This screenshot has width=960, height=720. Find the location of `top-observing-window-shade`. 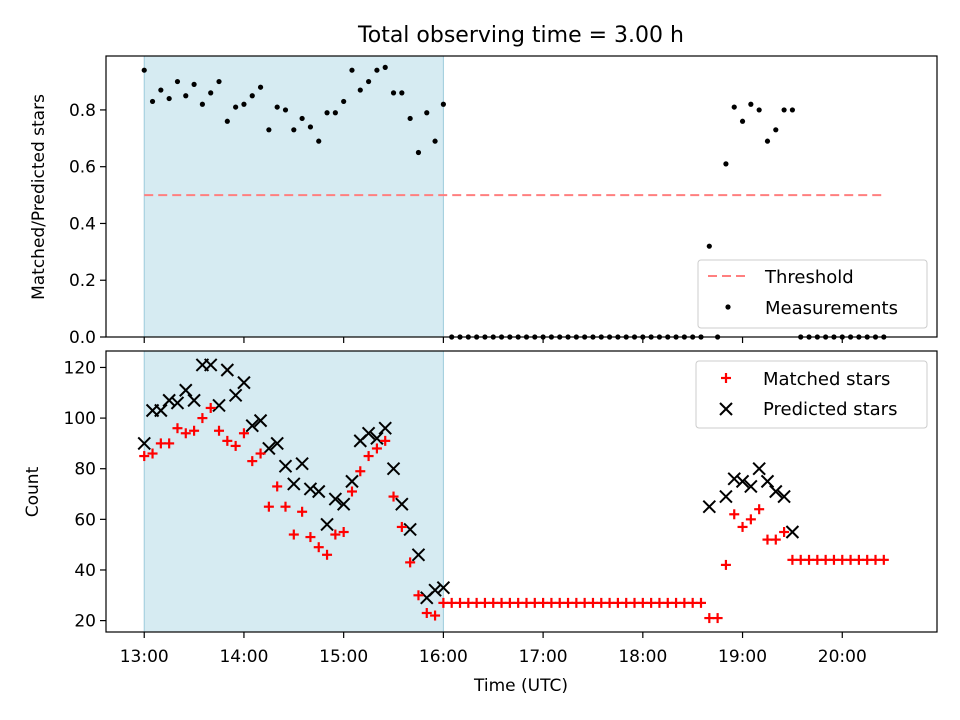

top-observing-window-shade is located at coordinates (293, 196).